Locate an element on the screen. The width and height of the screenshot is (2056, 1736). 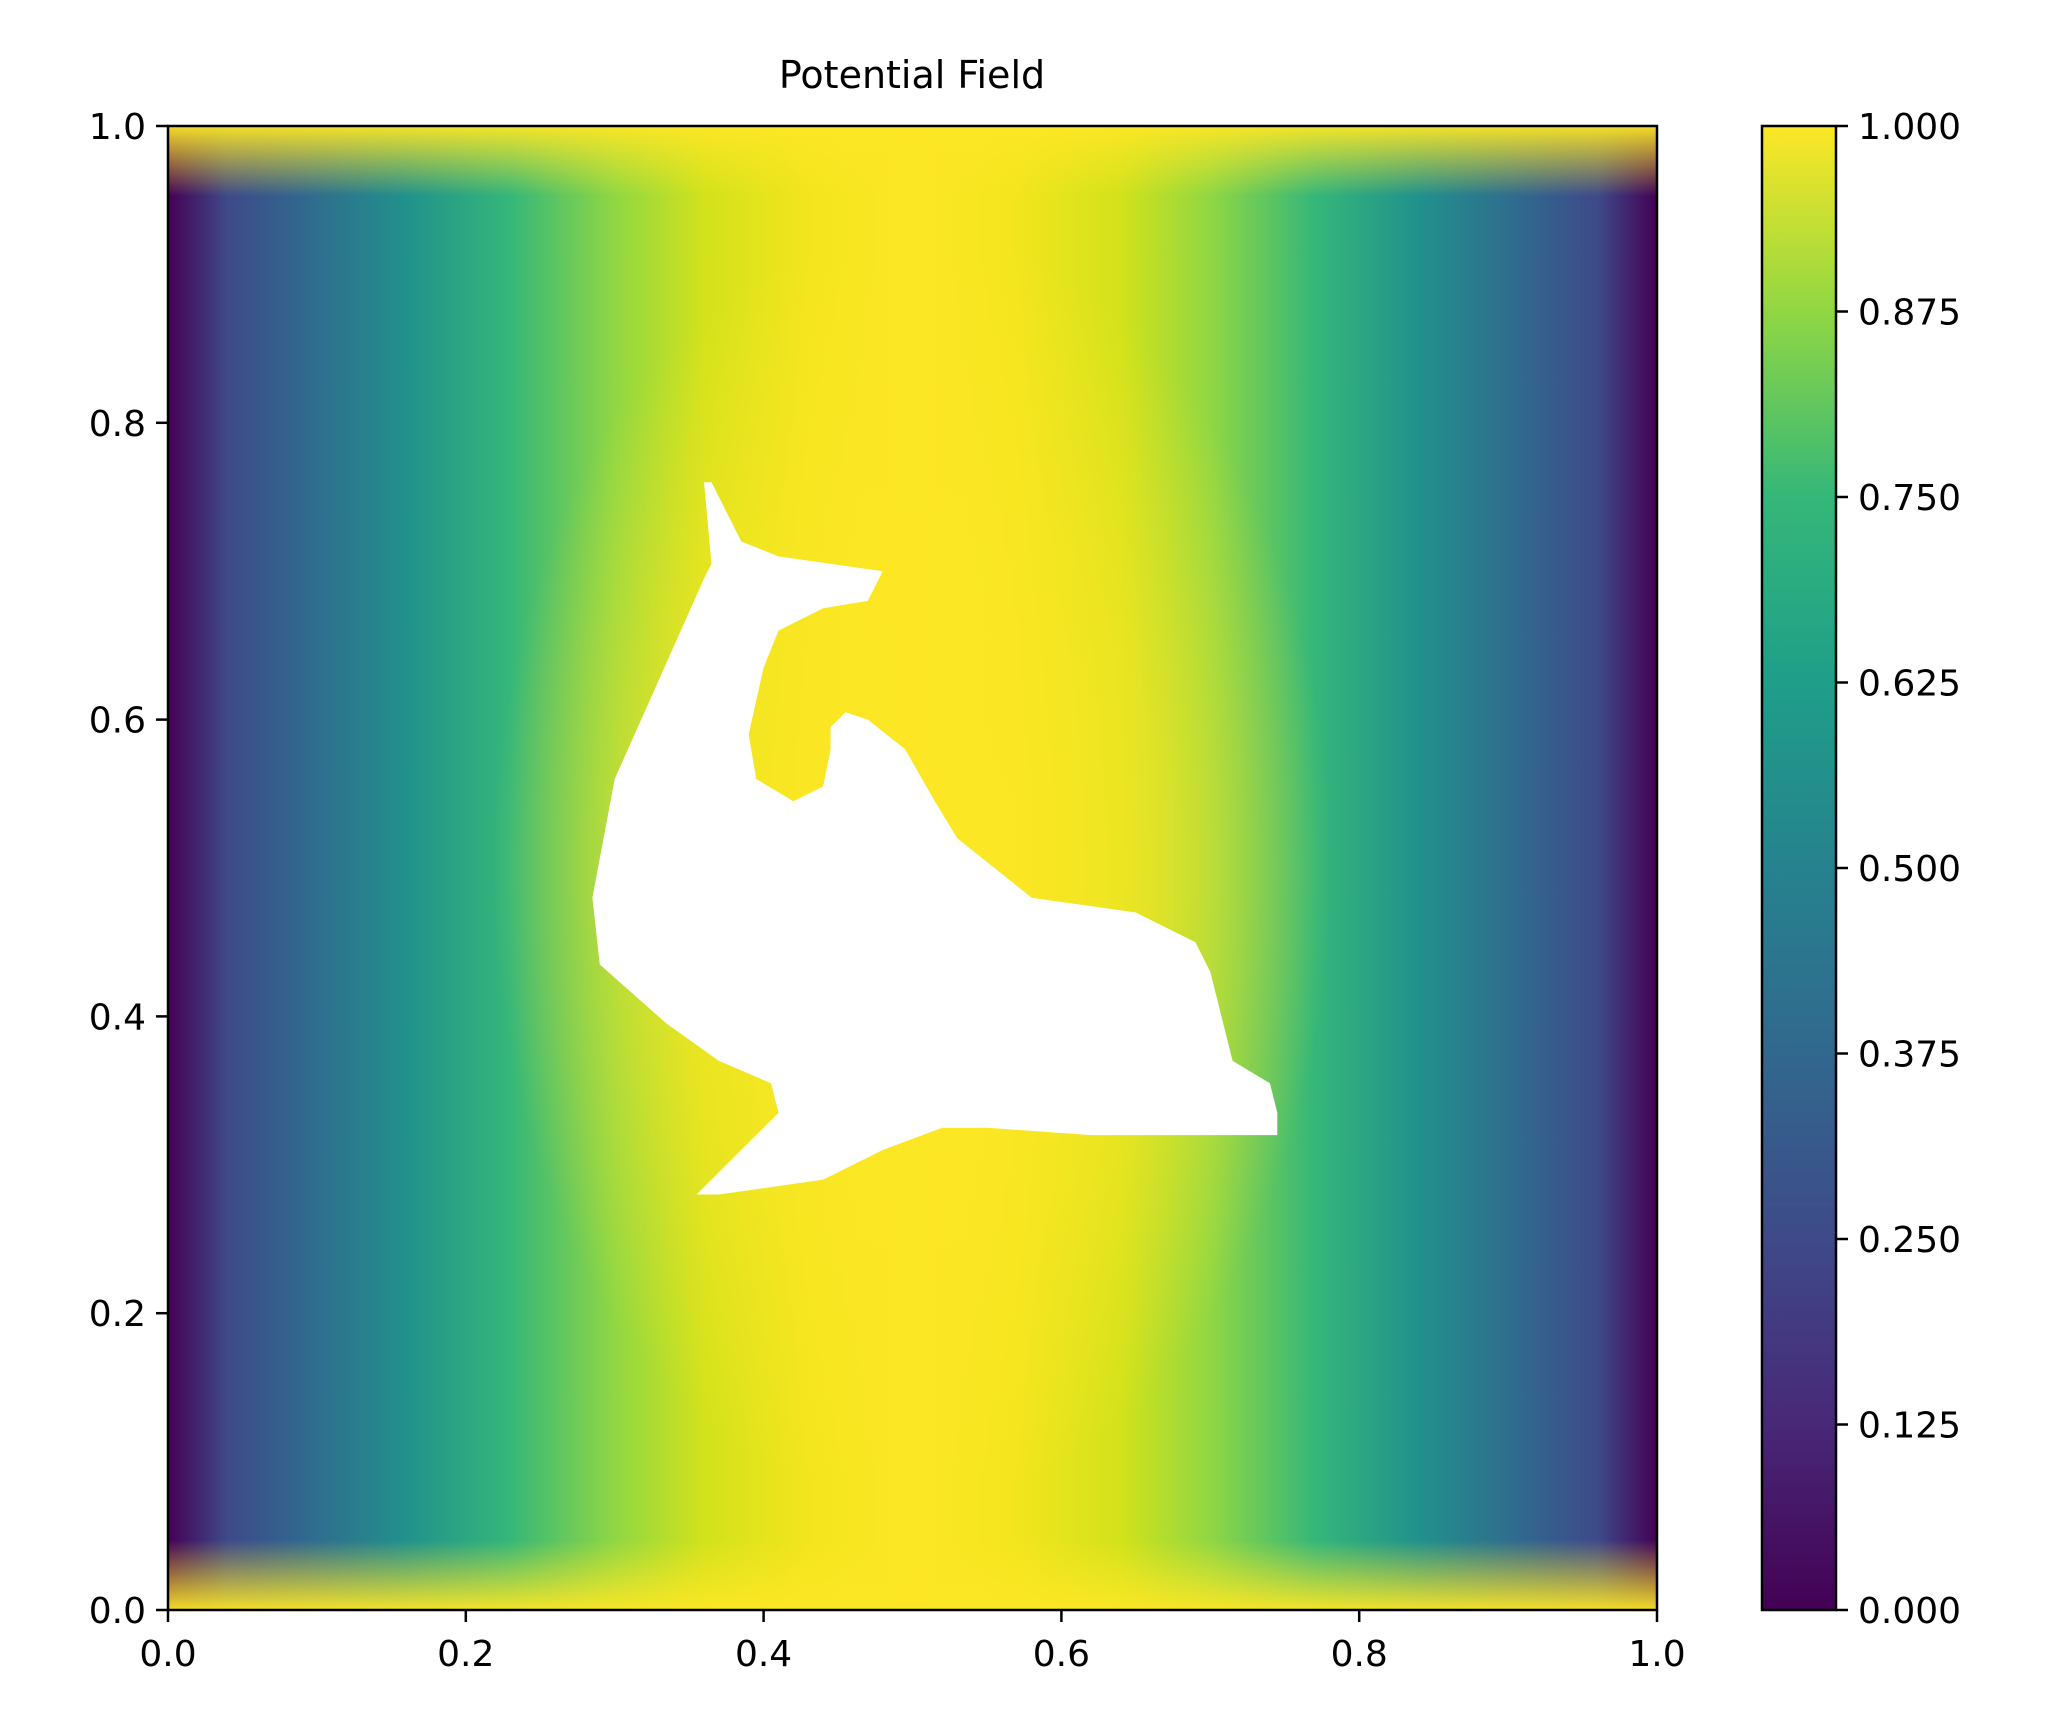
colorbar-tick-label: 1.000 is located at coordinates (1909, 127).